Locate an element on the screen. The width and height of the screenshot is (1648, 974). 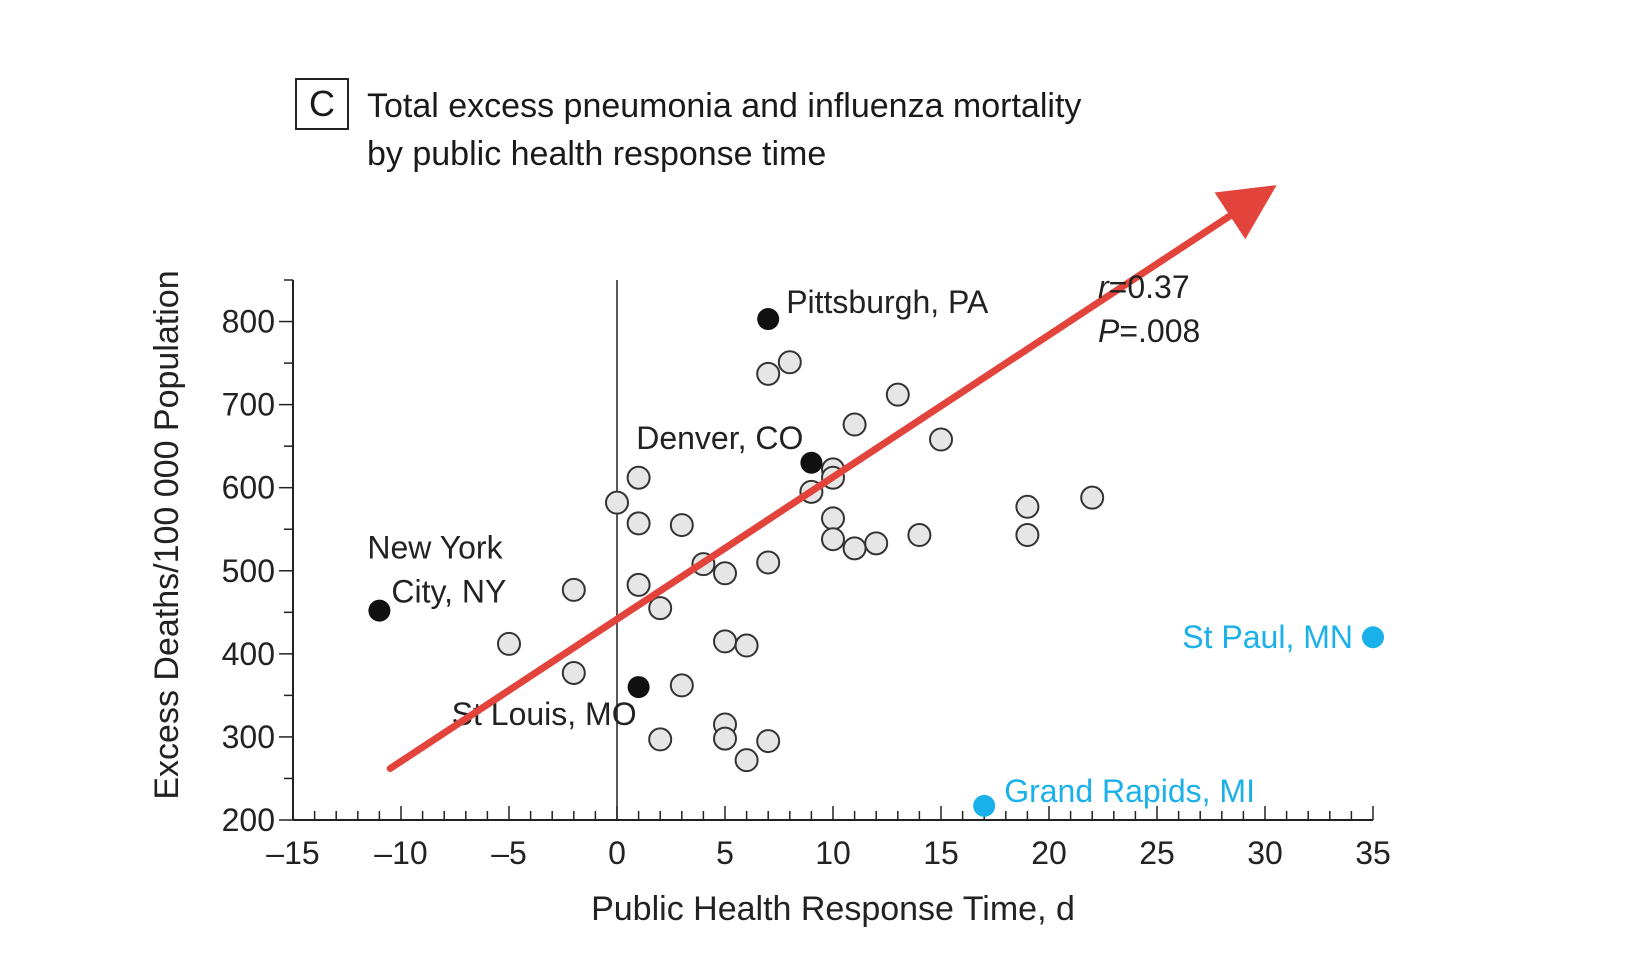
y-tick-label: 200 is located at coordinates (248, 820).